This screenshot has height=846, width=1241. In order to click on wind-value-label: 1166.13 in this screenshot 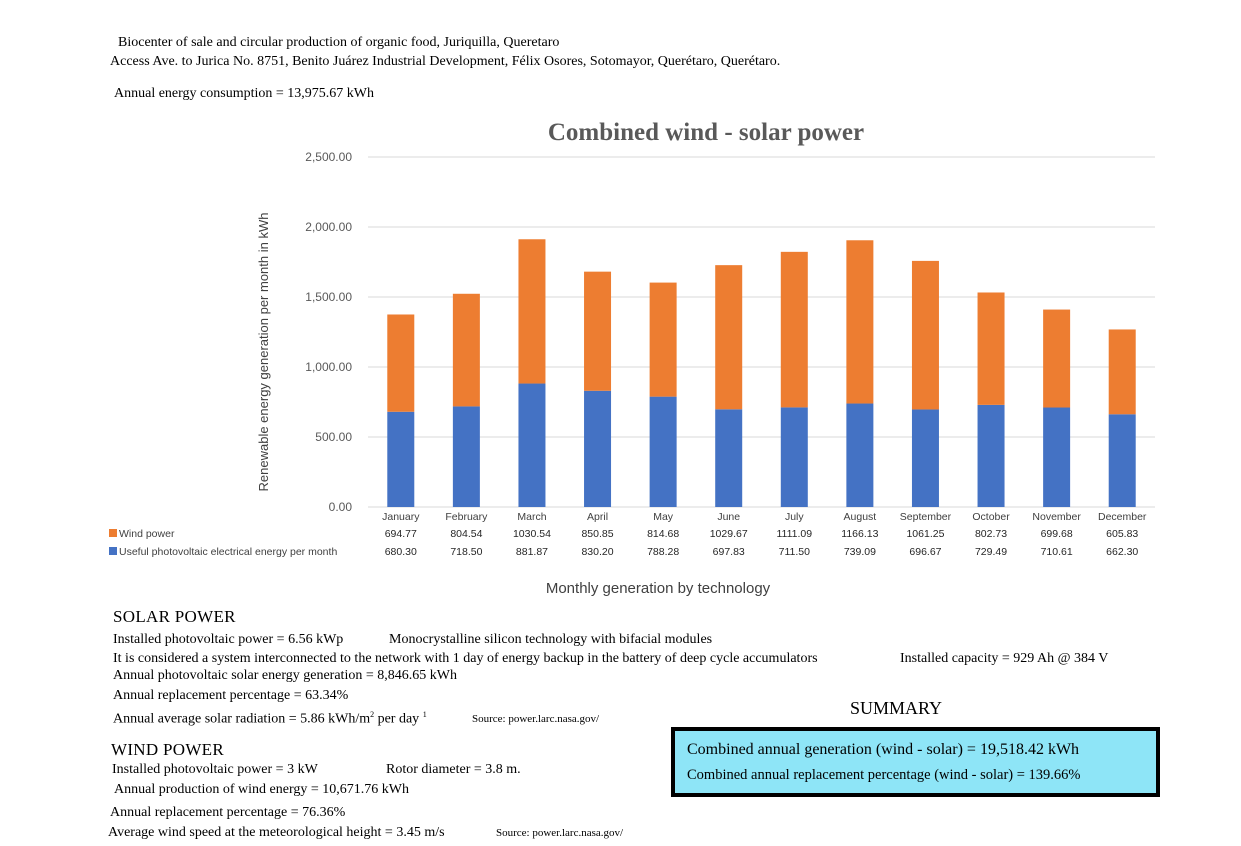, I will do `click(859, 534)`.